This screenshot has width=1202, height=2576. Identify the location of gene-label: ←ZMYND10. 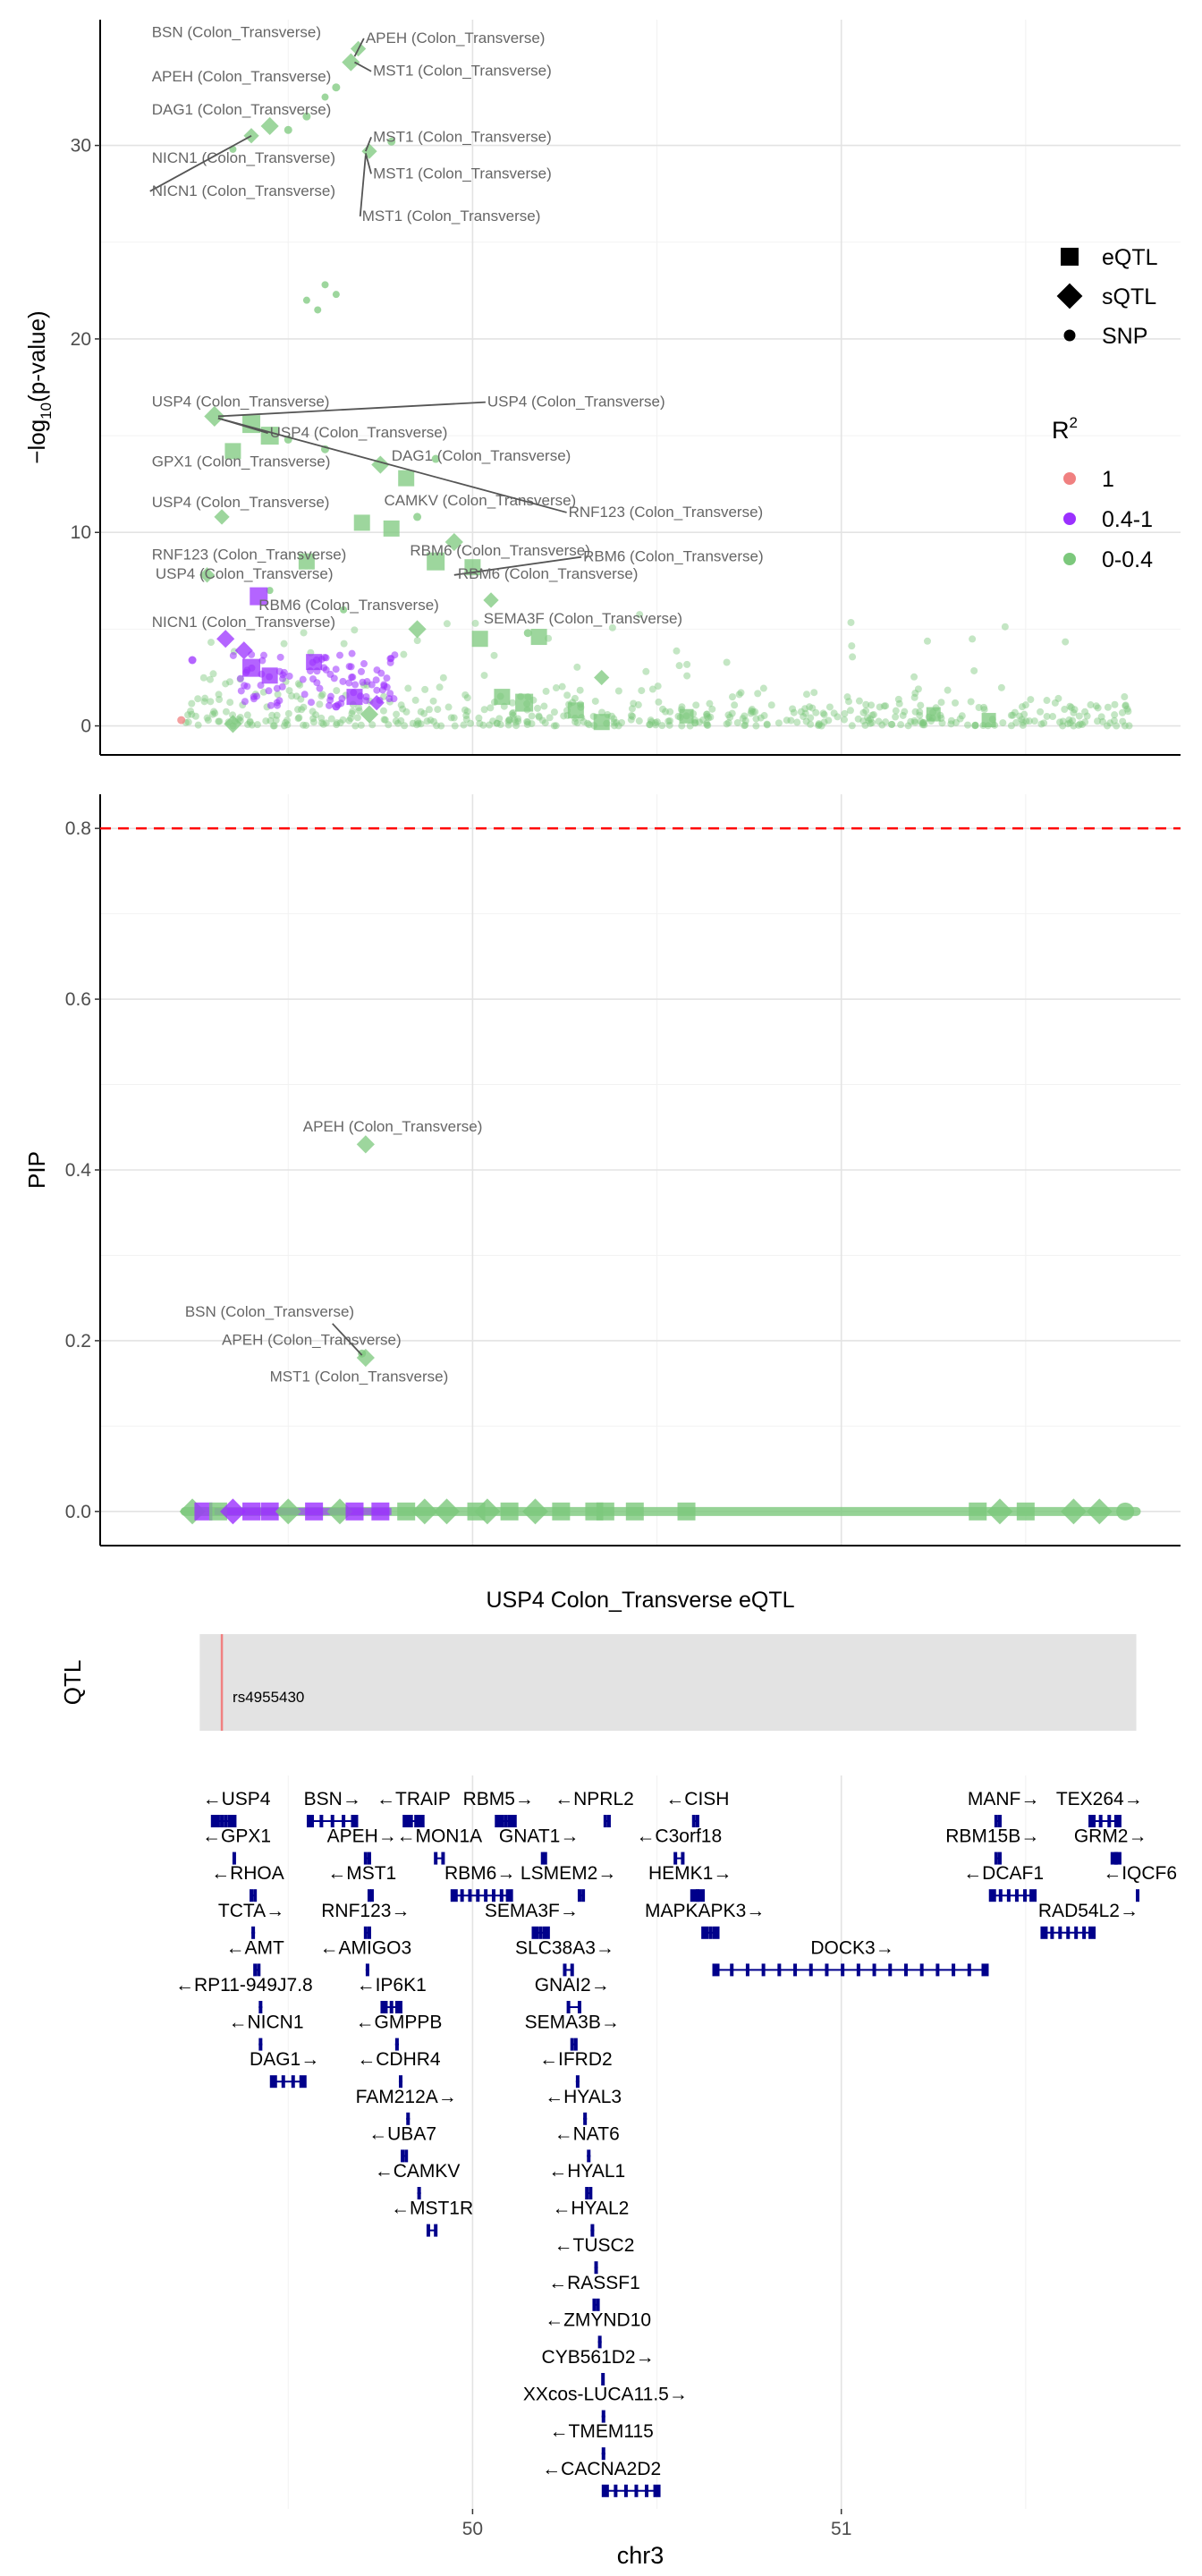
(598, 2319).